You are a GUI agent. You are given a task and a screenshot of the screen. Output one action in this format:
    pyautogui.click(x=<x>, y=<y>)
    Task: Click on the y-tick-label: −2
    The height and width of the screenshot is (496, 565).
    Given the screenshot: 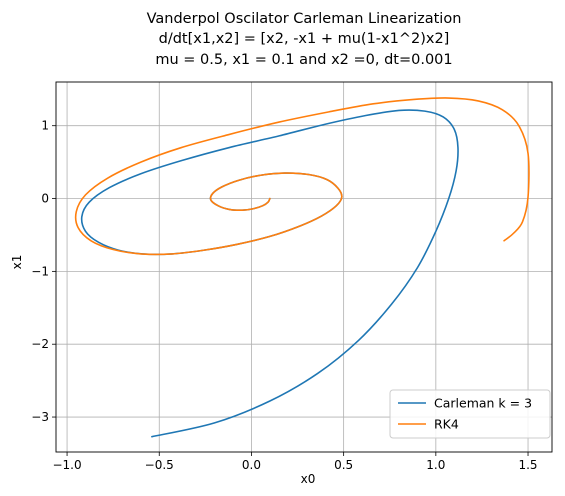 What is the action you would take?
    pyautogui.click(x=40, y=344)
    